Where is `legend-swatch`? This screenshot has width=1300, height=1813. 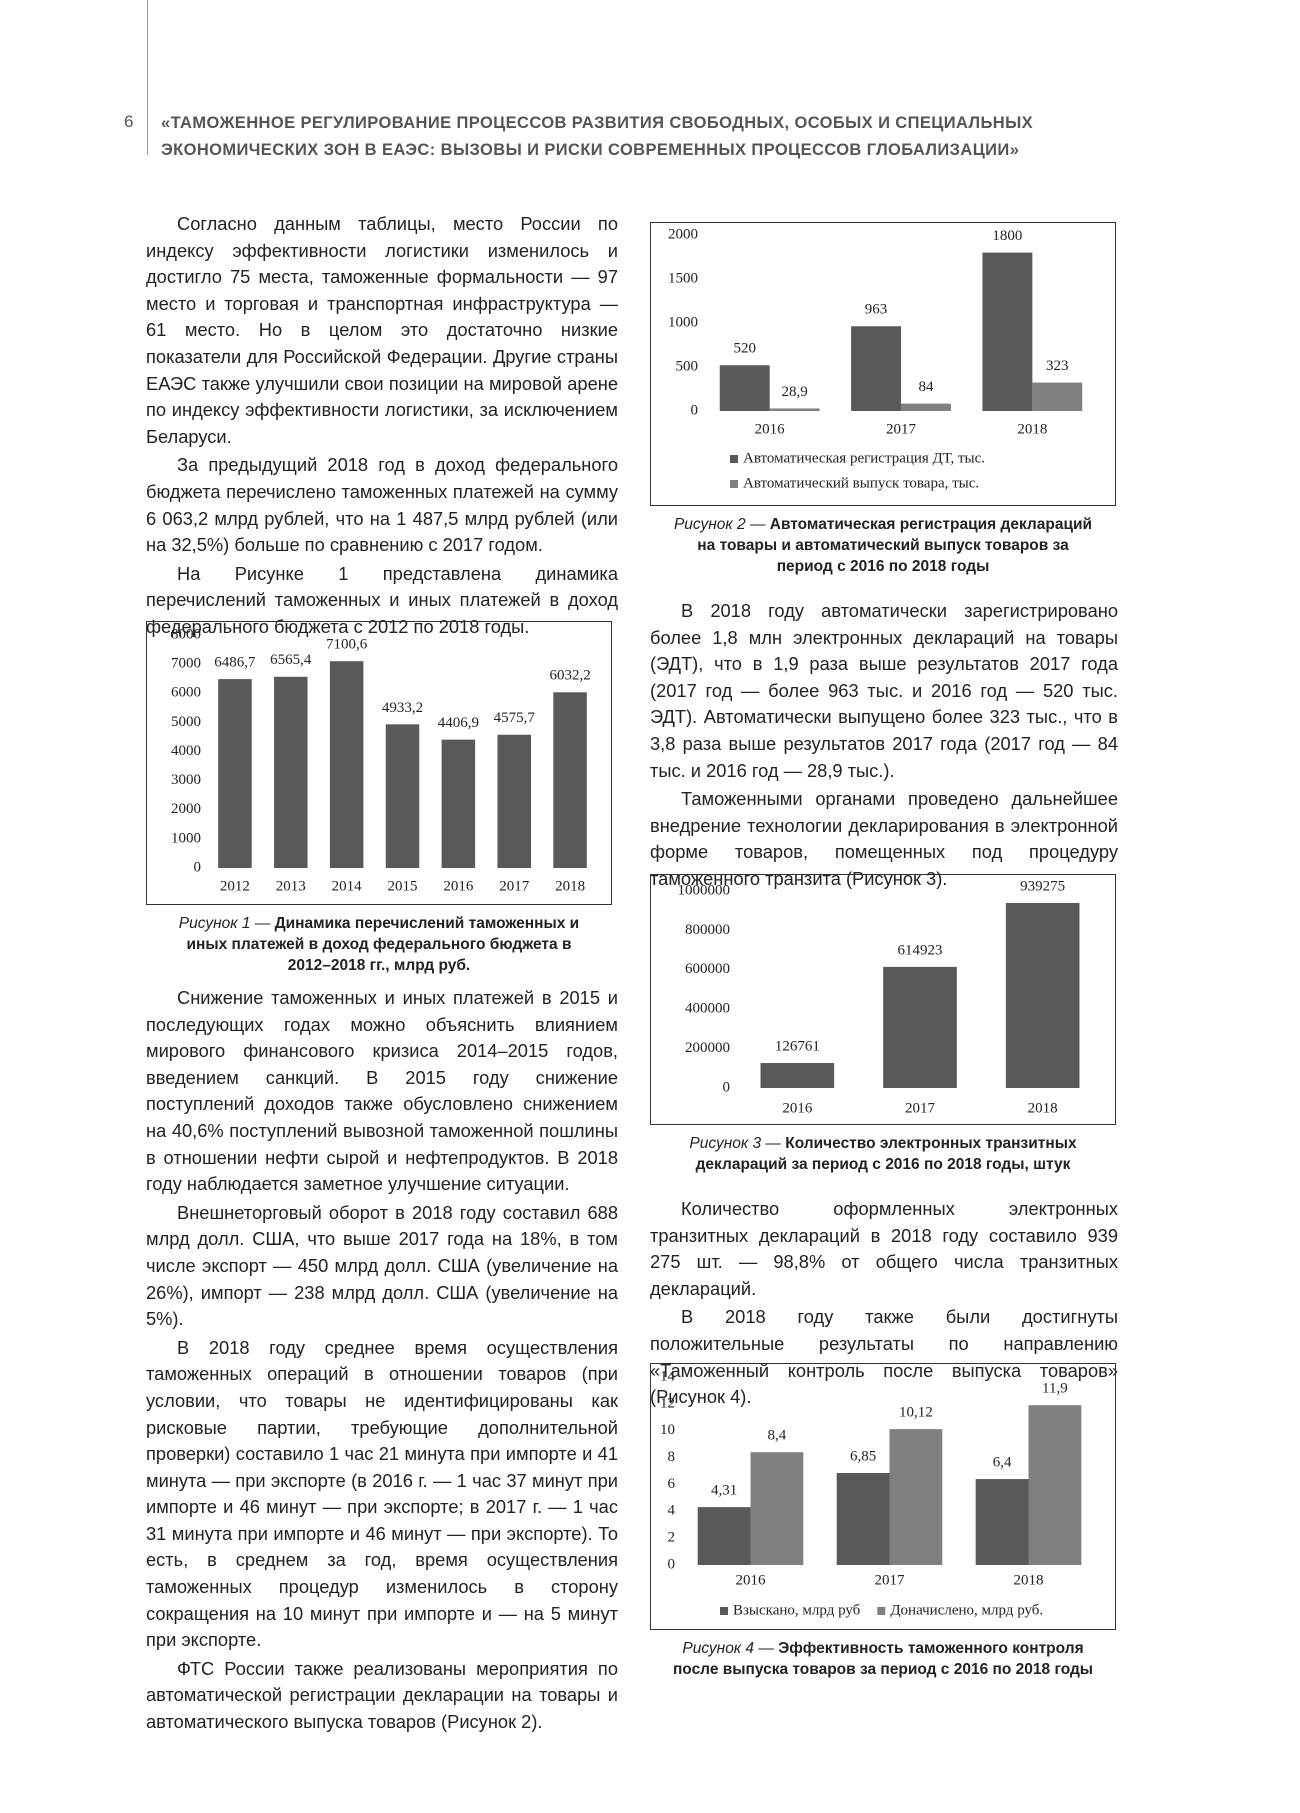 legend-swatch is located at coordinates (881, 1611).